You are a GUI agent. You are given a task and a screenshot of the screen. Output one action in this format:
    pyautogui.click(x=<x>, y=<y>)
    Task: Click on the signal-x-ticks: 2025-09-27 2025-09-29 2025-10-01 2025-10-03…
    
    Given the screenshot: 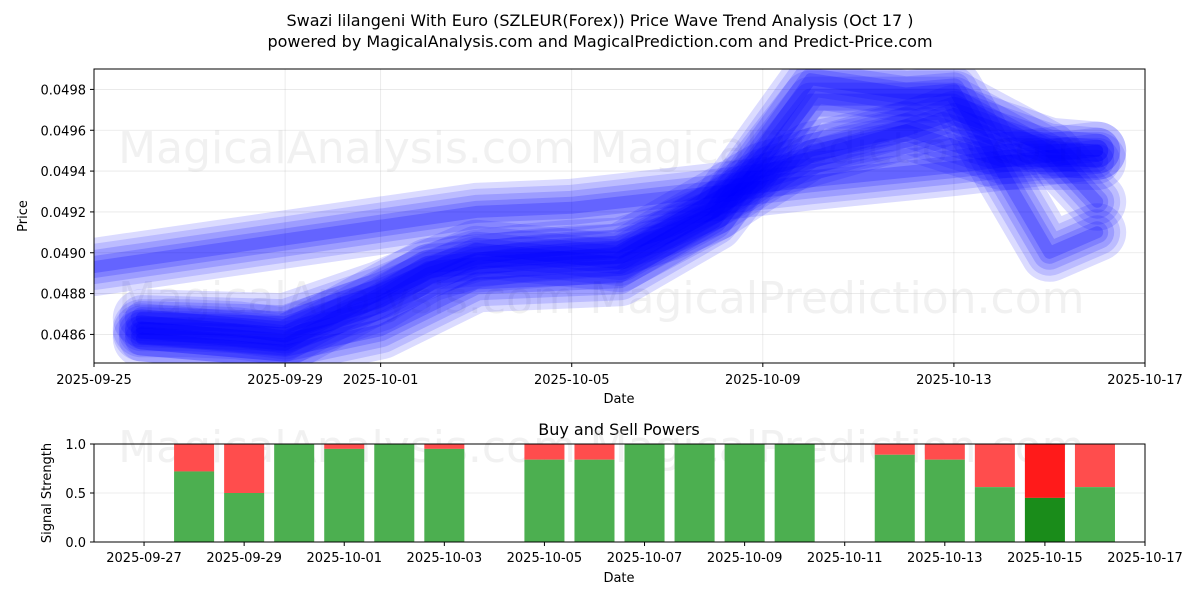 What is the action you would take?
    pyautogui.click(x=644, y=554)
    